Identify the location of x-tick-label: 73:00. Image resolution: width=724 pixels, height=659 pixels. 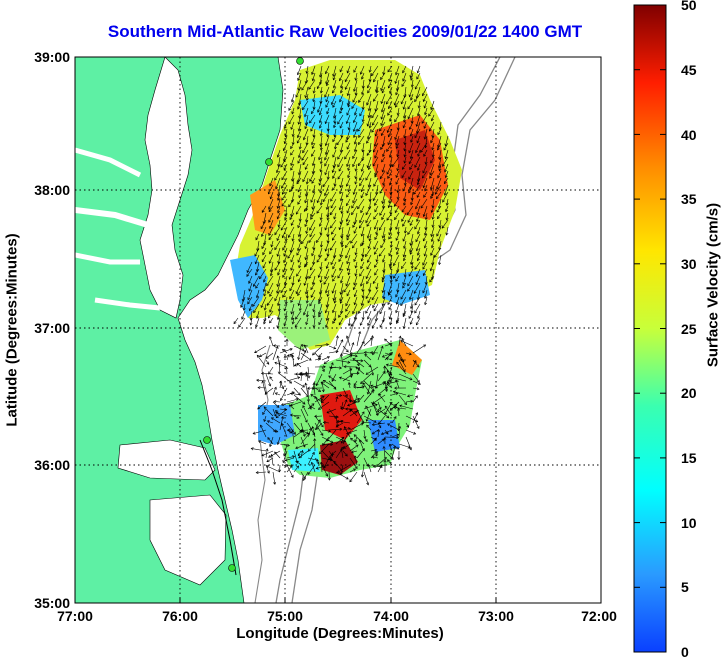
(496, 616).